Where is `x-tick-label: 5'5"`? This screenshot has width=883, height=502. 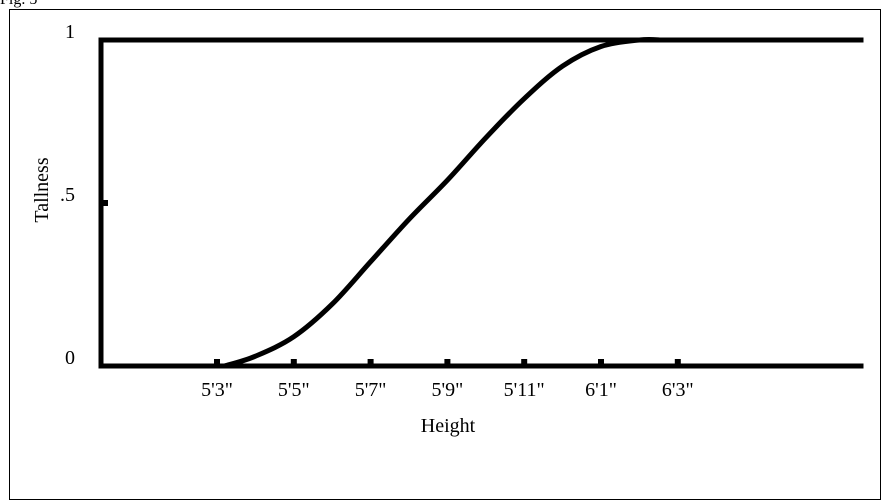
x-tick-label: 5'5" is located at coordinates (294, 390).